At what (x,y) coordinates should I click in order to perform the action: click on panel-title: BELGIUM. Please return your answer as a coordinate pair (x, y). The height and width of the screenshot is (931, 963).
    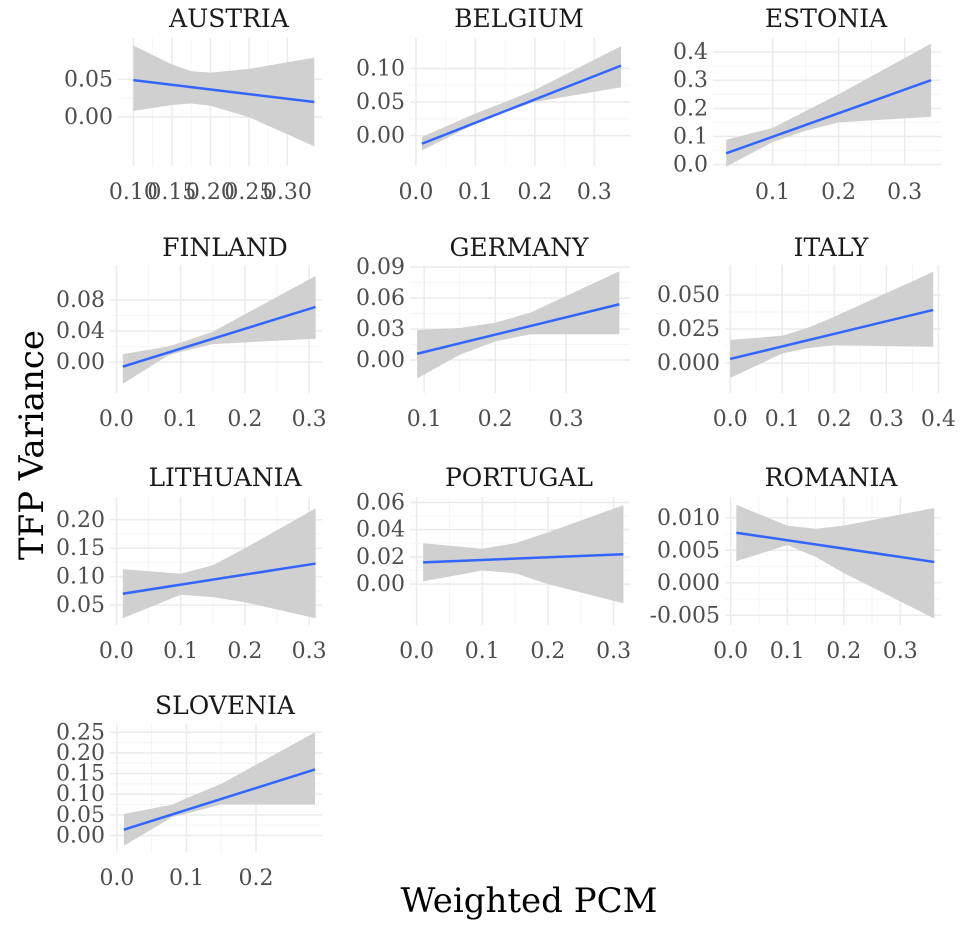
    Looking at the image, I should click on (519, 18).